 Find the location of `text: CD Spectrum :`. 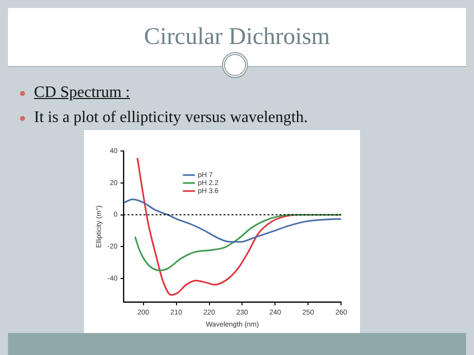

text: CD Spectrum : is located at coordinates (82, 92).